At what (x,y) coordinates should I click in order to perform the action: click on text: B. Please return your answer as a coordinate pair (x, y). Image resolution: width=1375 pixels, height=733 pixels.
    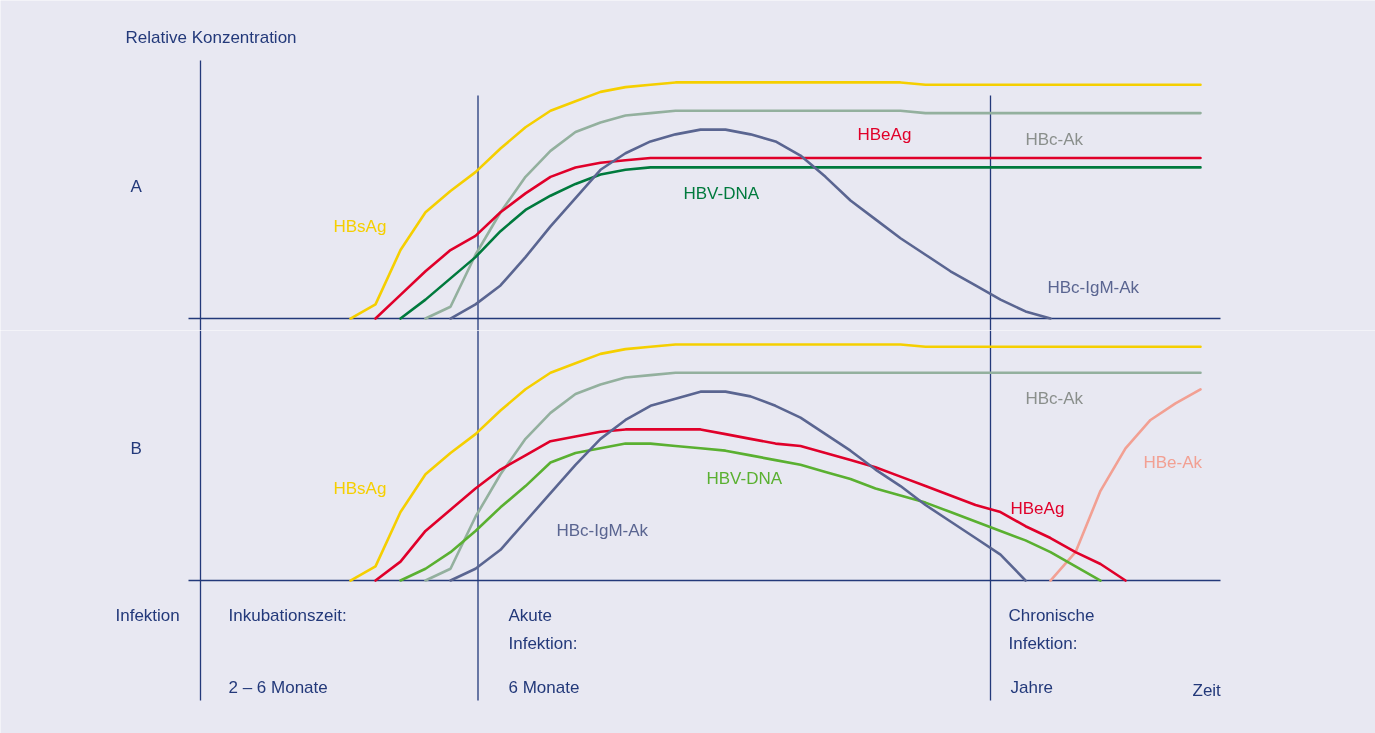
    Looking at the image, I should click on (136, 448).